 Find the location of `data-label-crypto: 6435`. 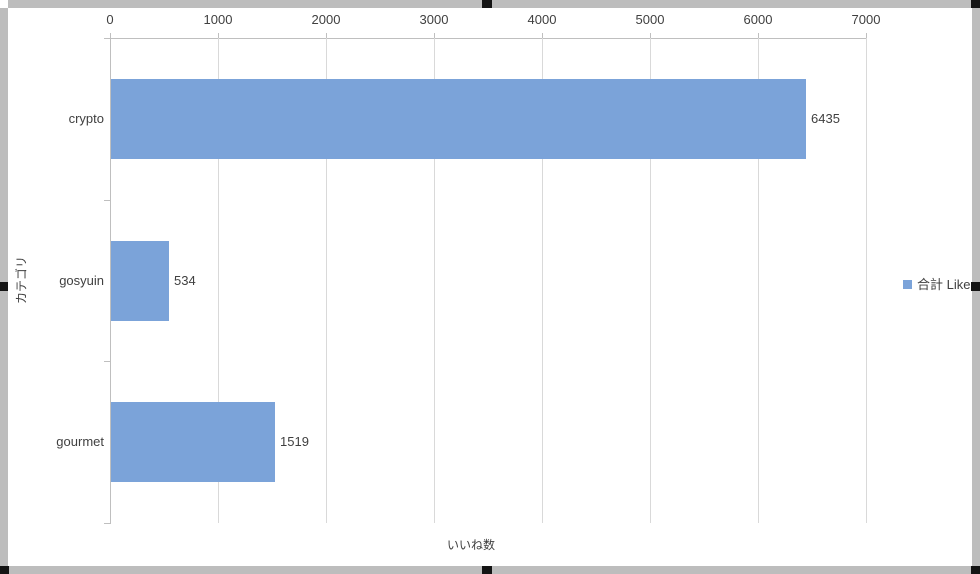

data-label-crypto: 6435 is located at coordinates (825, 118).